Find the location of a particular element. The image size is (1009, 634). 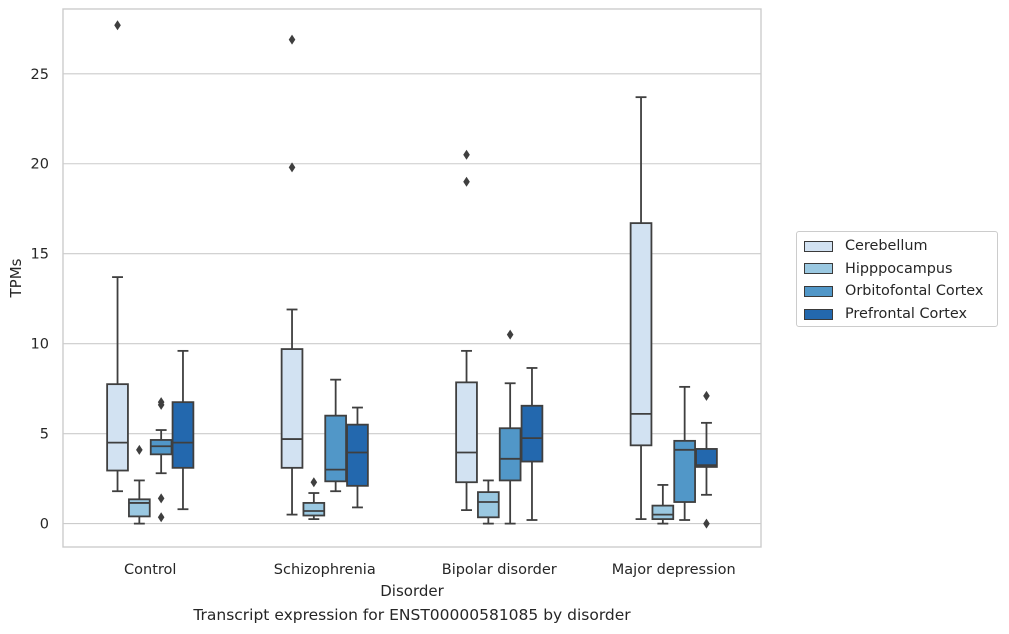

legend-label: Hipppocampus is located at coordinates (899, 268).